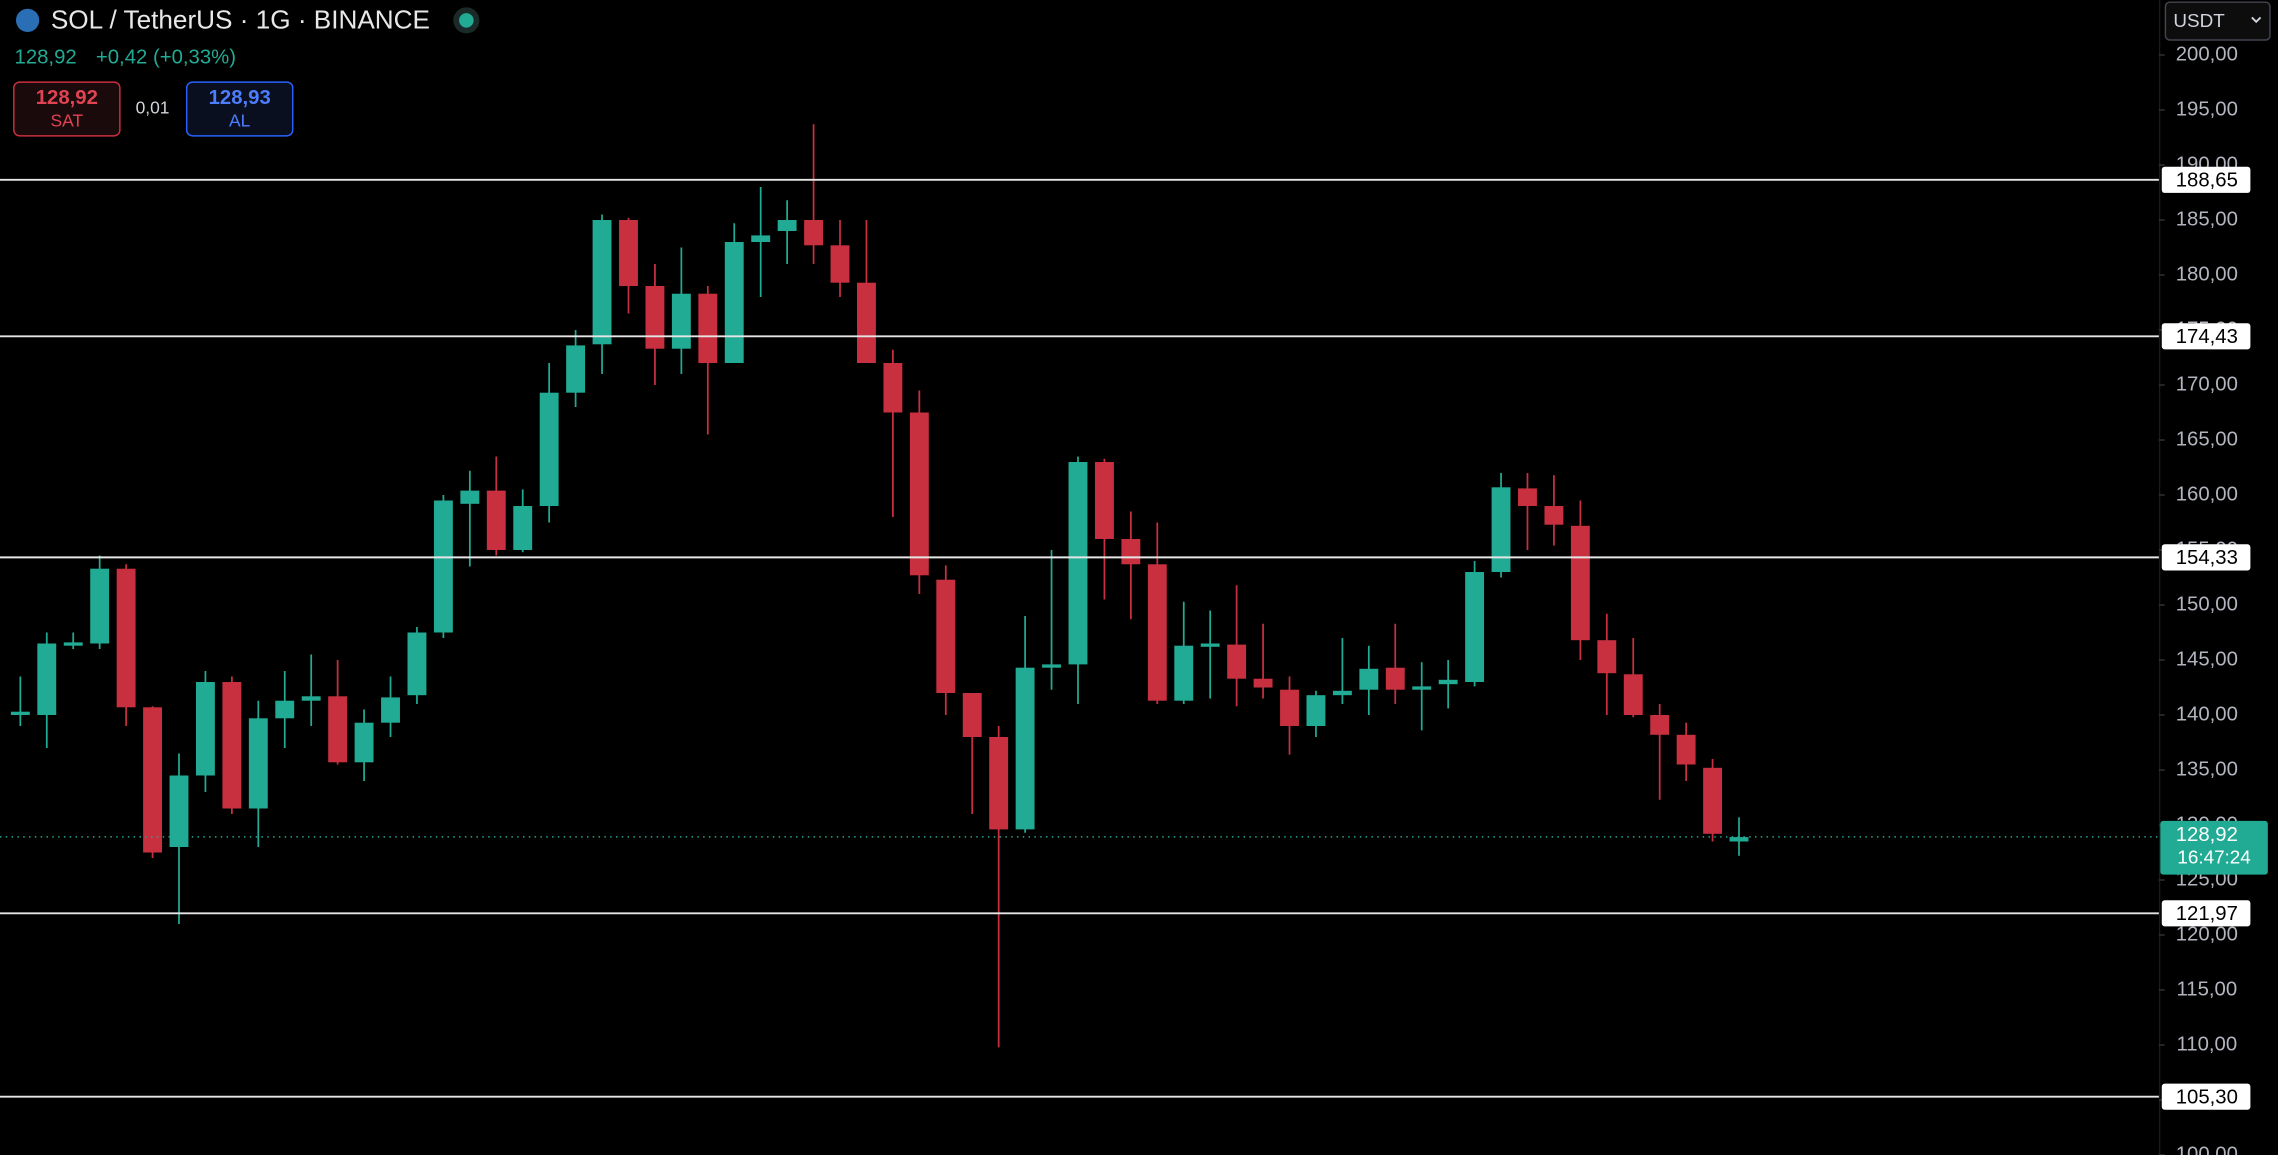  What do you see at coordinates (2207, 934) in the screenshot?
I see `y-tick-label: 120,00` at bounding box center [2207, 934].